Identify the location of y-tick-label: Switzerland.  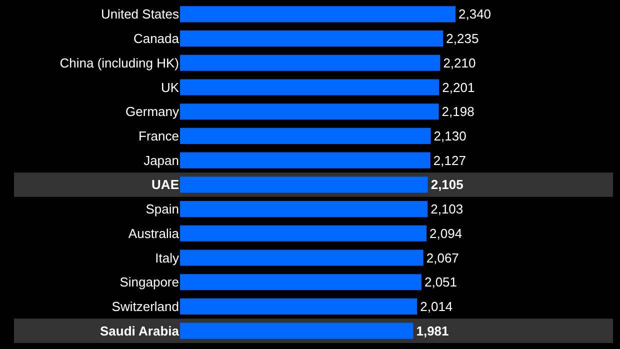
(145, 306).